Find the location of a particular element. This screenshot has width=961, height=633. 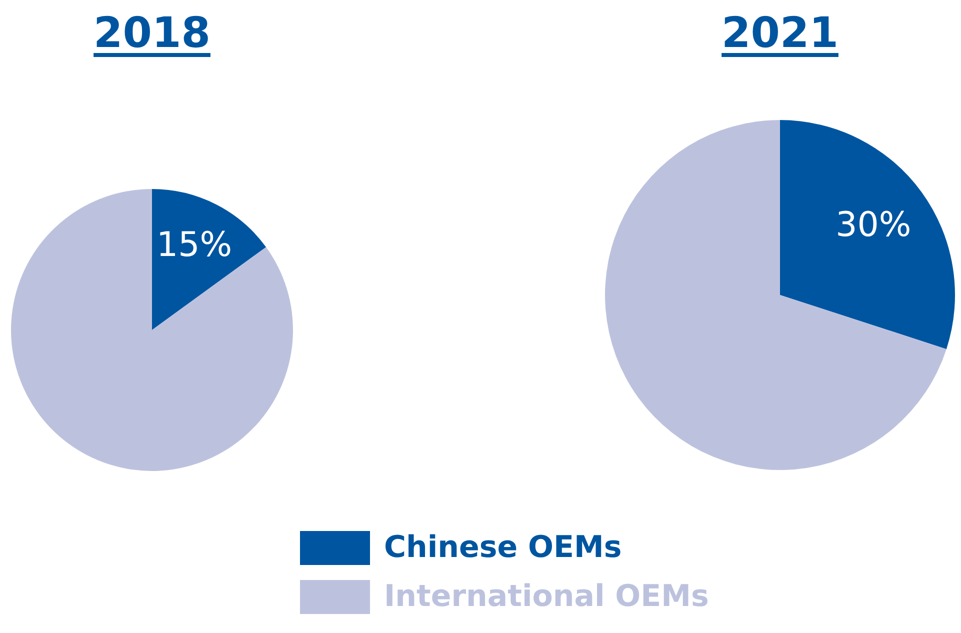

legend-label: Chinese OEMs is located at coordinates (503, 547).